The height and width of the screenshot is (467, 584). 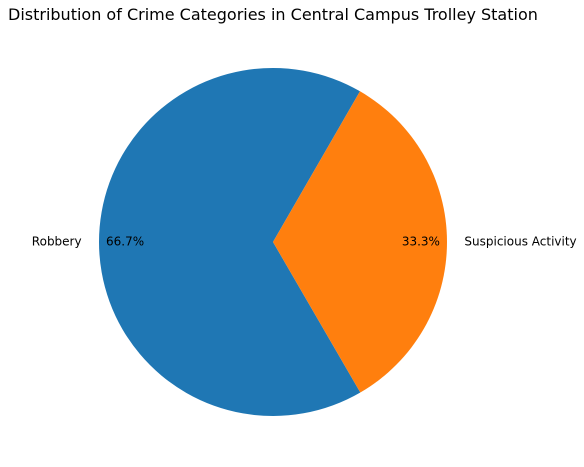 What do you see at coordinates (125, 242) in the screenshot?
I see `percent-label: 66.7%` at bounding box center [125, 242].